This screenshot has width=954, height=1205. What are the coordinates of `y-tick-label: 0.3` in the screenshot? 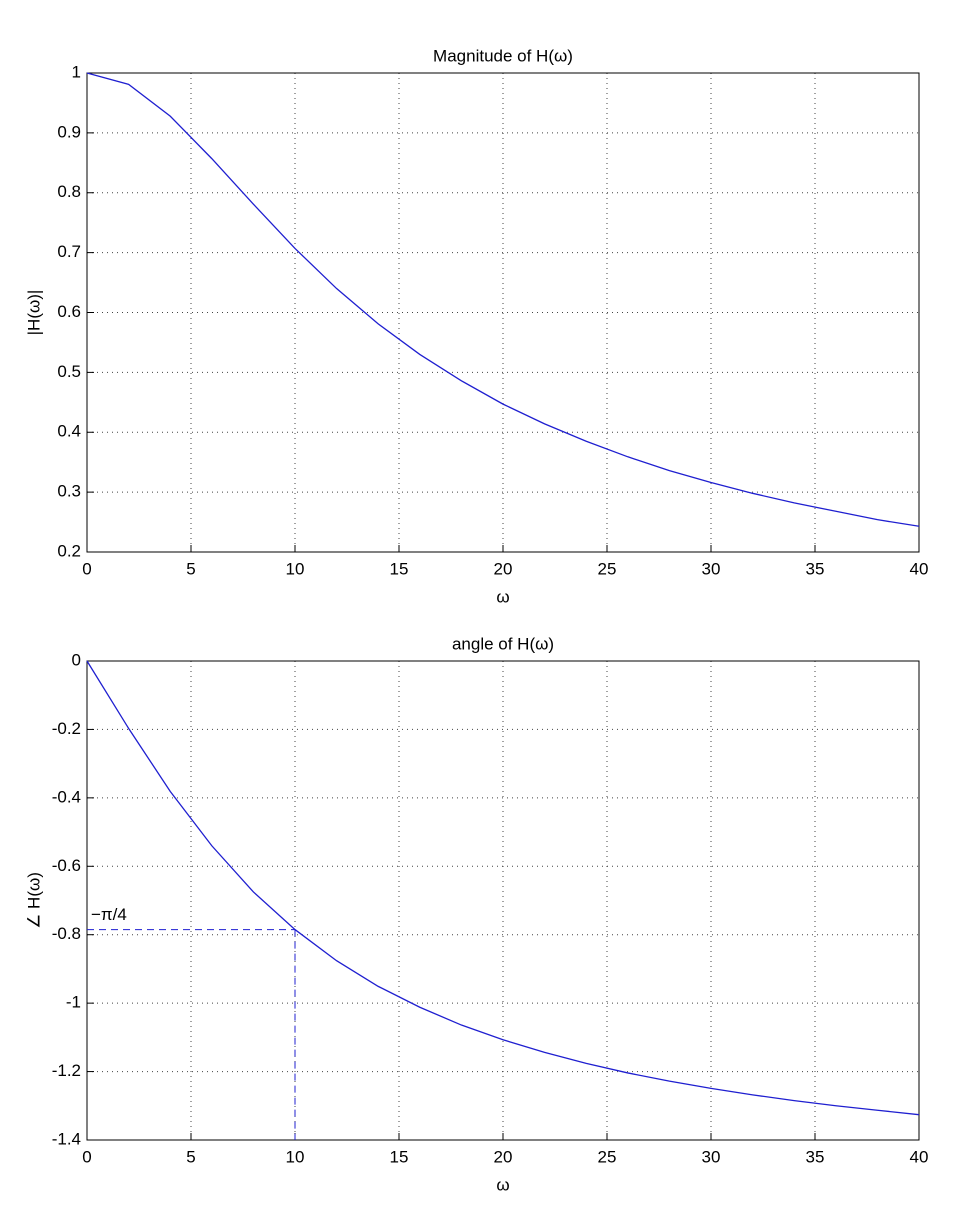 It's located at (69, 491).